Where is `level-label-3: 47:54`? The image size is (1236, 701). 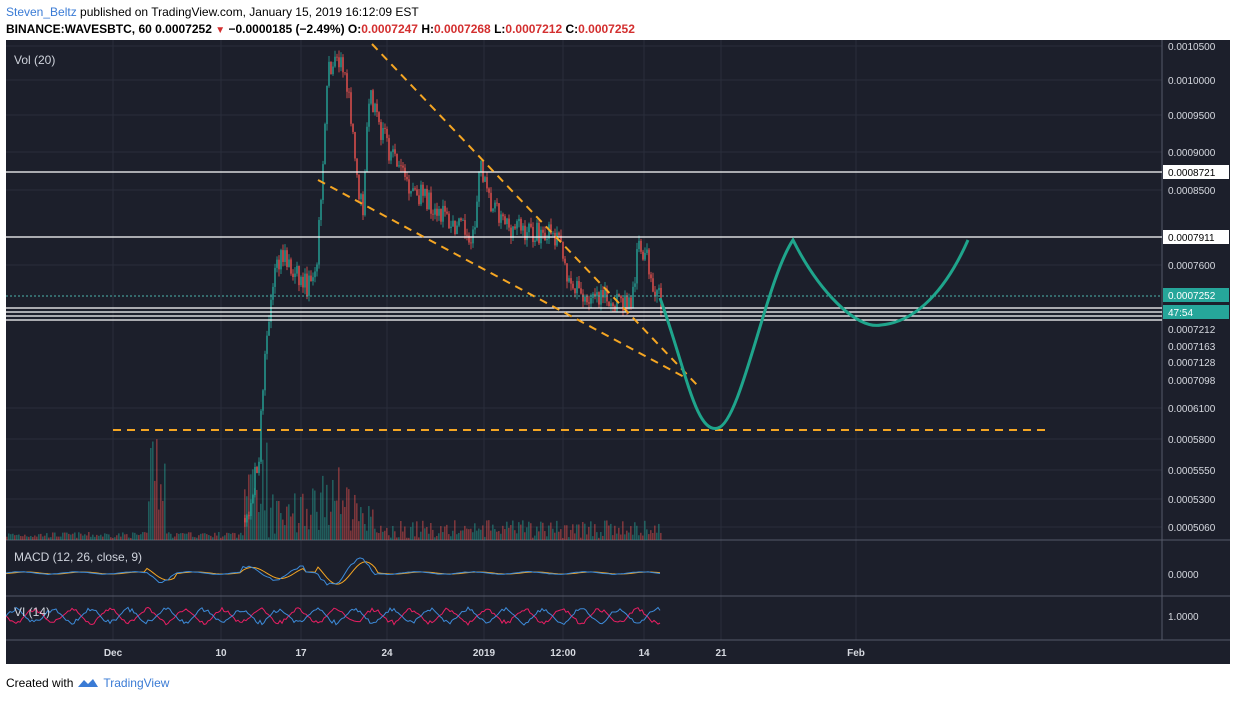 level-label-3: 47:54 is located at coordinates (1180, 313).